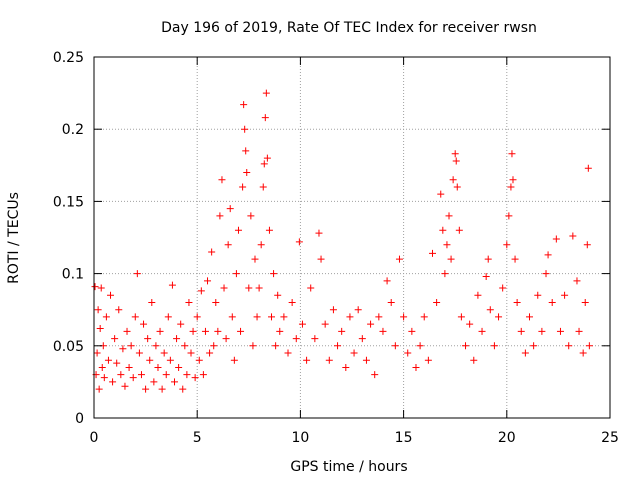 The image size is (640, 480). I want to click on y-tick-label: 0.25, so click(68, 58).